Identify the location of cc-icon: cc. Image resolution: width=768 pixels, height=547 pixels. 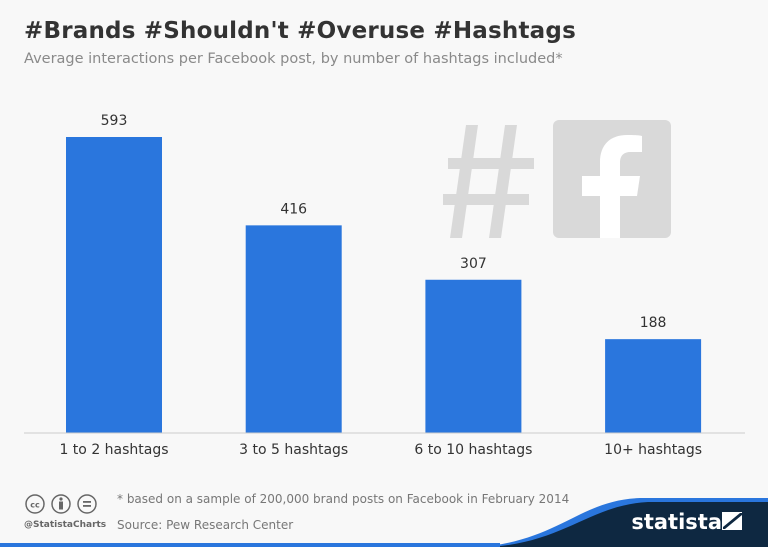
(35, 504).